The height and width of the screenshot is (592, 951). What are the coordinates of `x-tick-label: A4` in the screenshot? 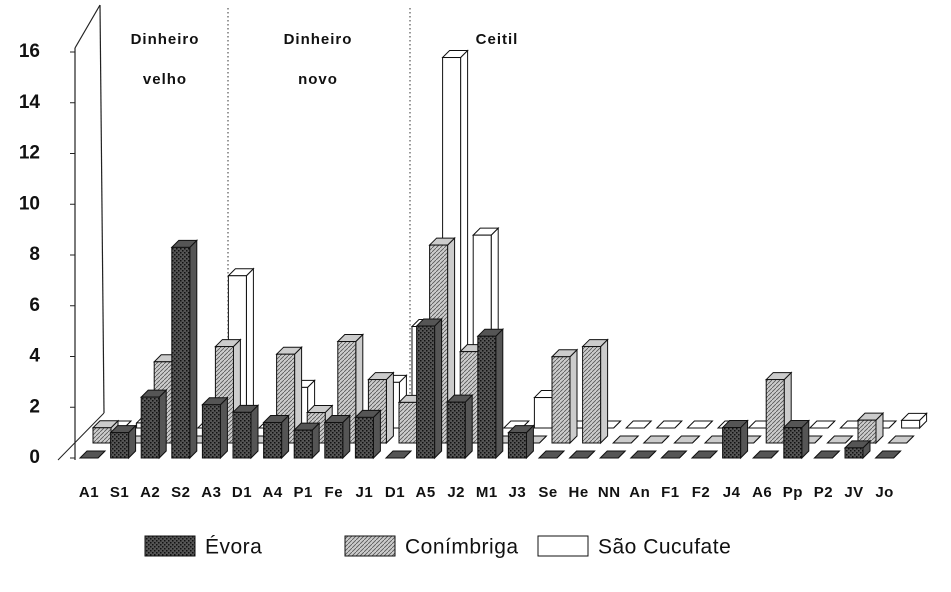 It's located at (273, 492).